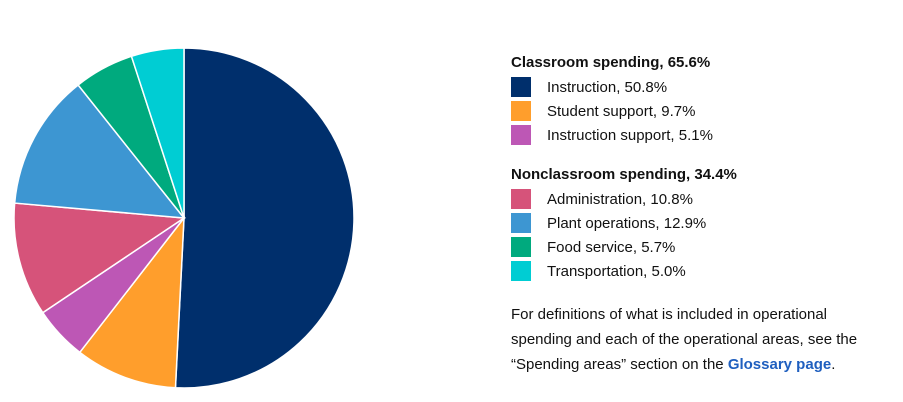 Image resolution: width=903 pixels, height=402 pixels. Describe the element at coordinates (620, 199) in the screenshot. I see `legend-label: Administration, 10.8%` at that location.